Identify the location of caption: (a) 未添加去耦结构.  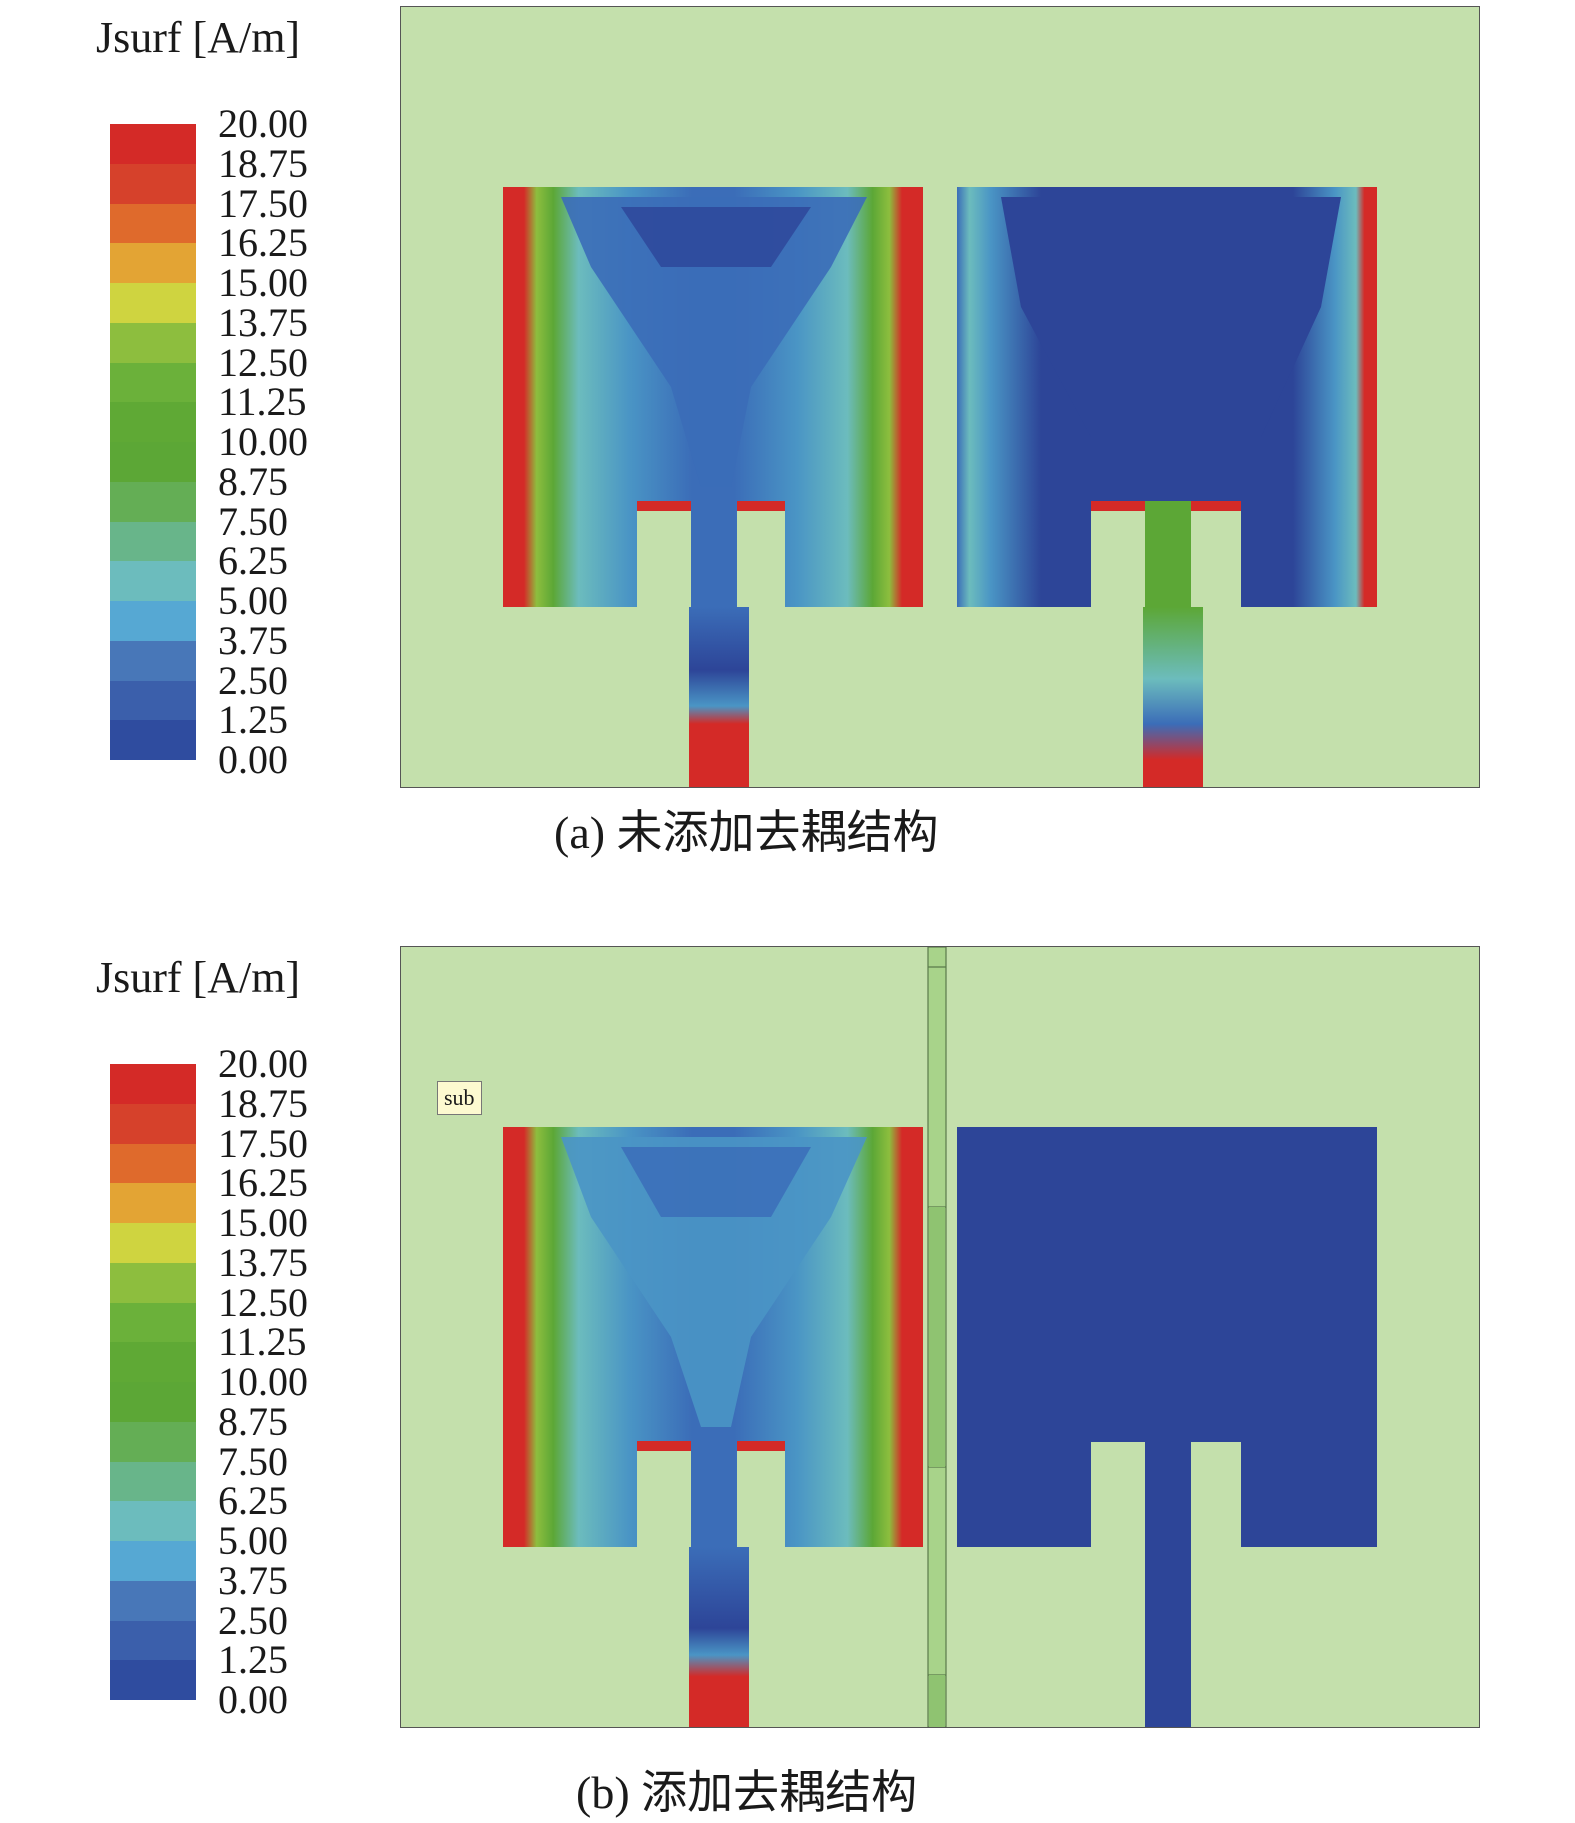
(746, 832).